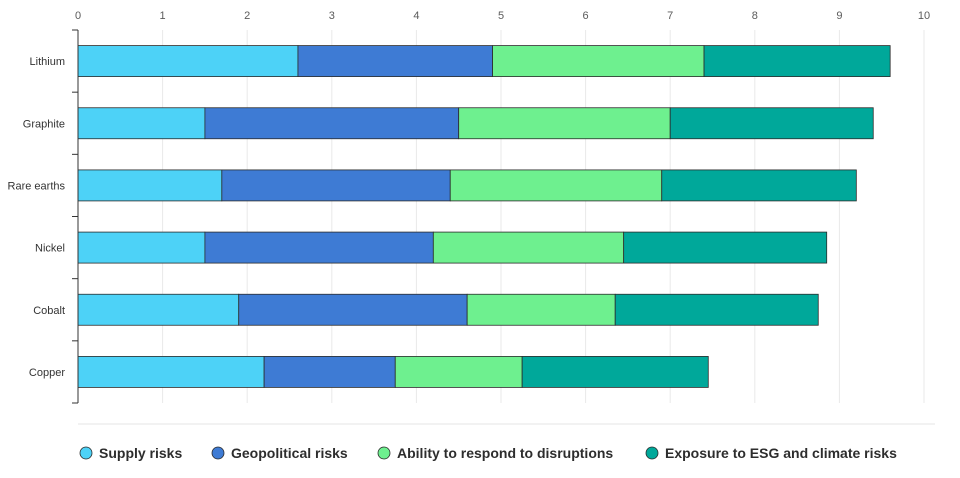 The height and width of the screenshot is (478, 960). Describe the element at coordinates (725, 247) in the screenshot. I see `bar-segment-nickel-exposure-to-esg-and-climate-risks` at that location.